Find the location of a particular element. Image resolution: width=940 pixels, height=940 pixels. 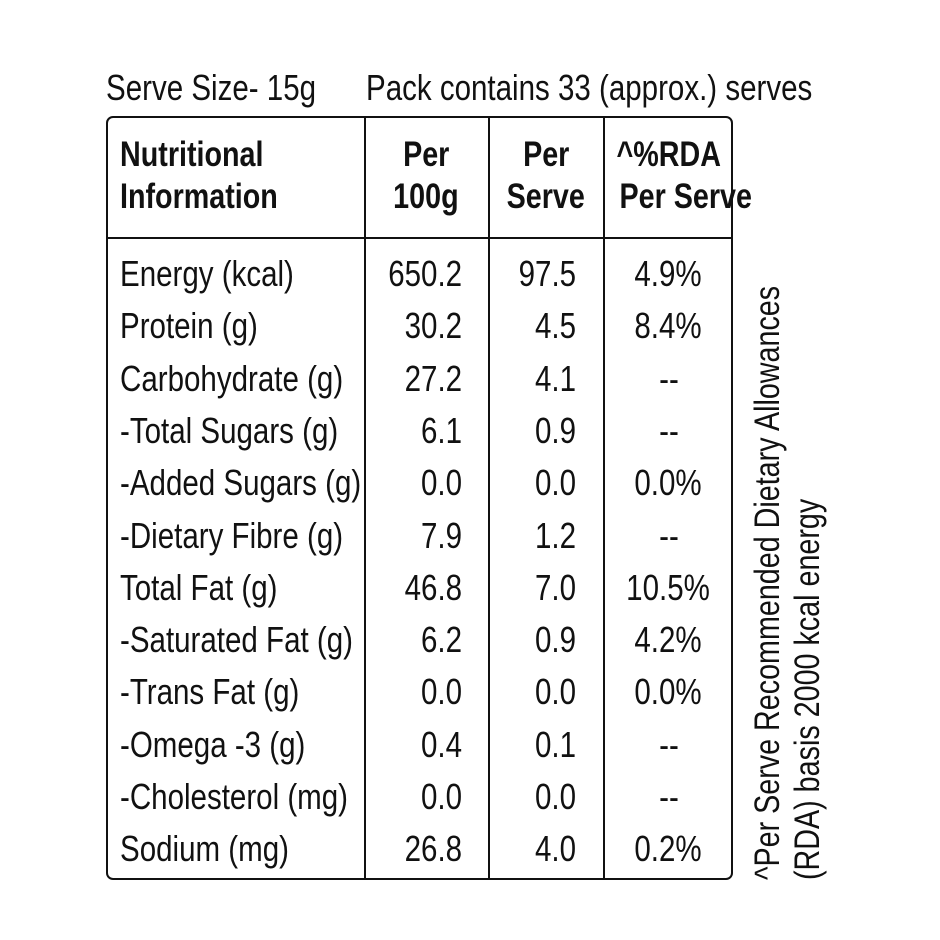

table-row: Energy (kcal) 650.2 97.5 4.9% is located at coordinates (419, 274).